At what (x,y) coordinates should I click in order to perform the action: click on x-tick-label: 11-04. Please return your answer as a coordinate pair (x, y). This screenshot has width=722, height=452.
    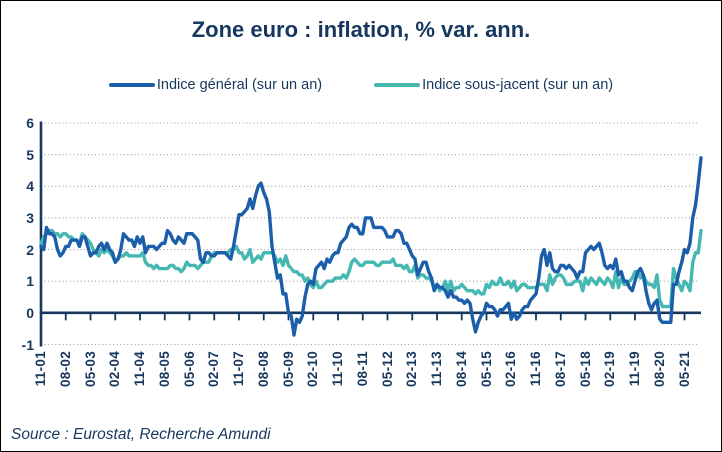
    Looking at the image, I should click on (139, 369).